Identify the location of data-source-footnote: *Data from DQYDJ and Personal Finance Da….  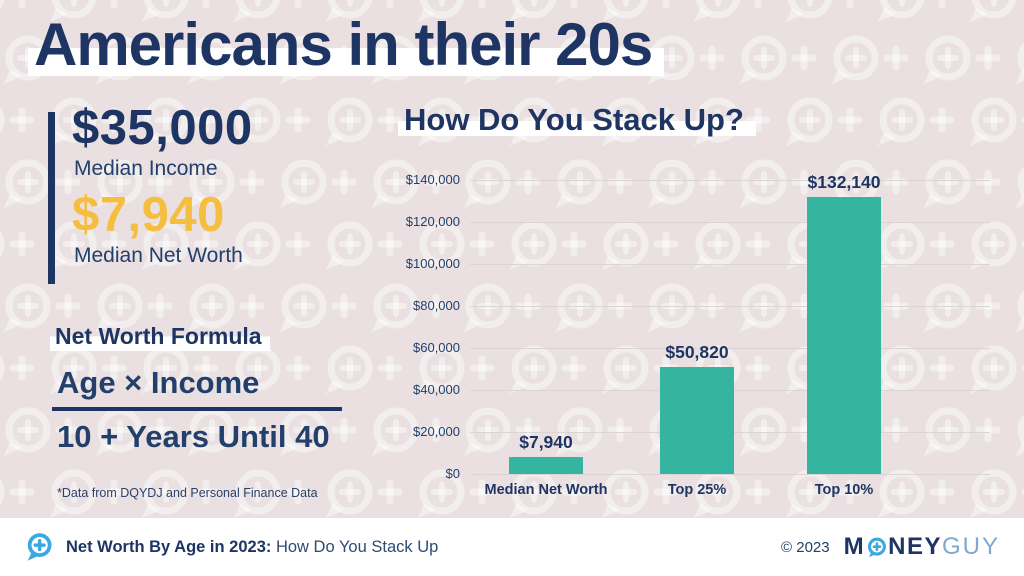
(187, 493).